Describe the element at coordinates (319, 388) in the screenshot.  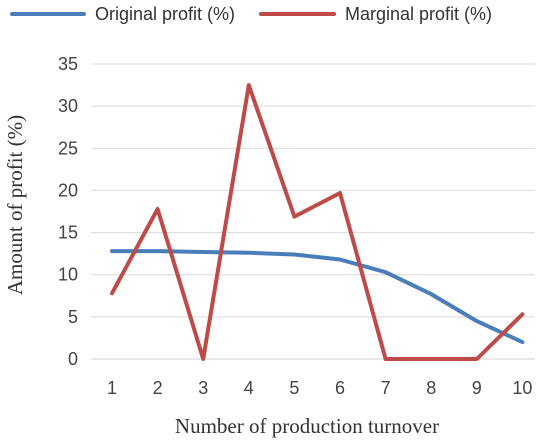
I see `x-tick-labels: 1 2 3 4 5 6 7 8 9 10` at that location.